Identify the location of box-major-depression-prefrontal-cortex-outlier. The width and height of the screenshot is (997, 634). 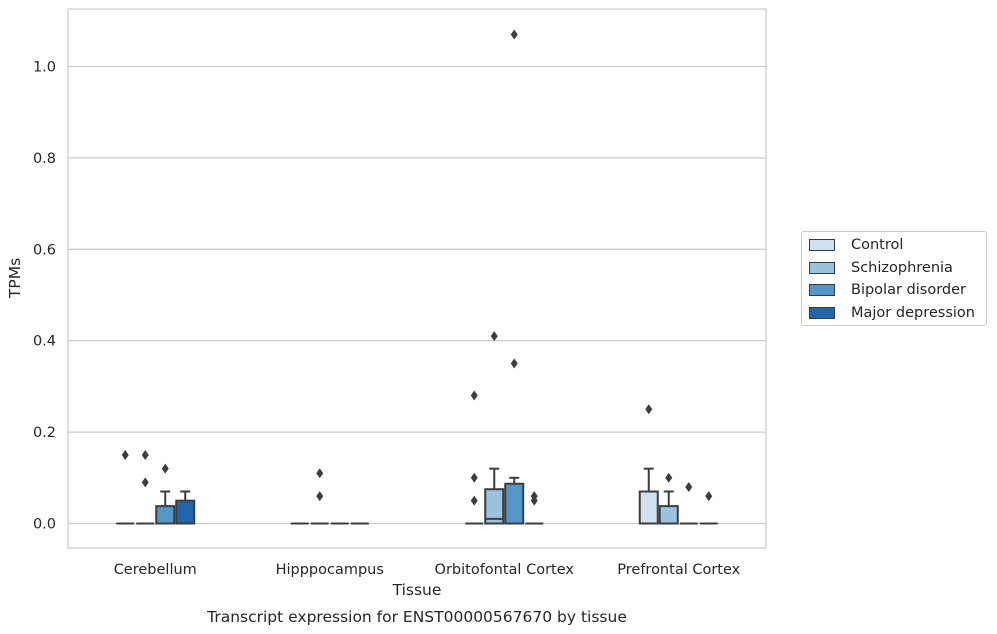
(709, 496).